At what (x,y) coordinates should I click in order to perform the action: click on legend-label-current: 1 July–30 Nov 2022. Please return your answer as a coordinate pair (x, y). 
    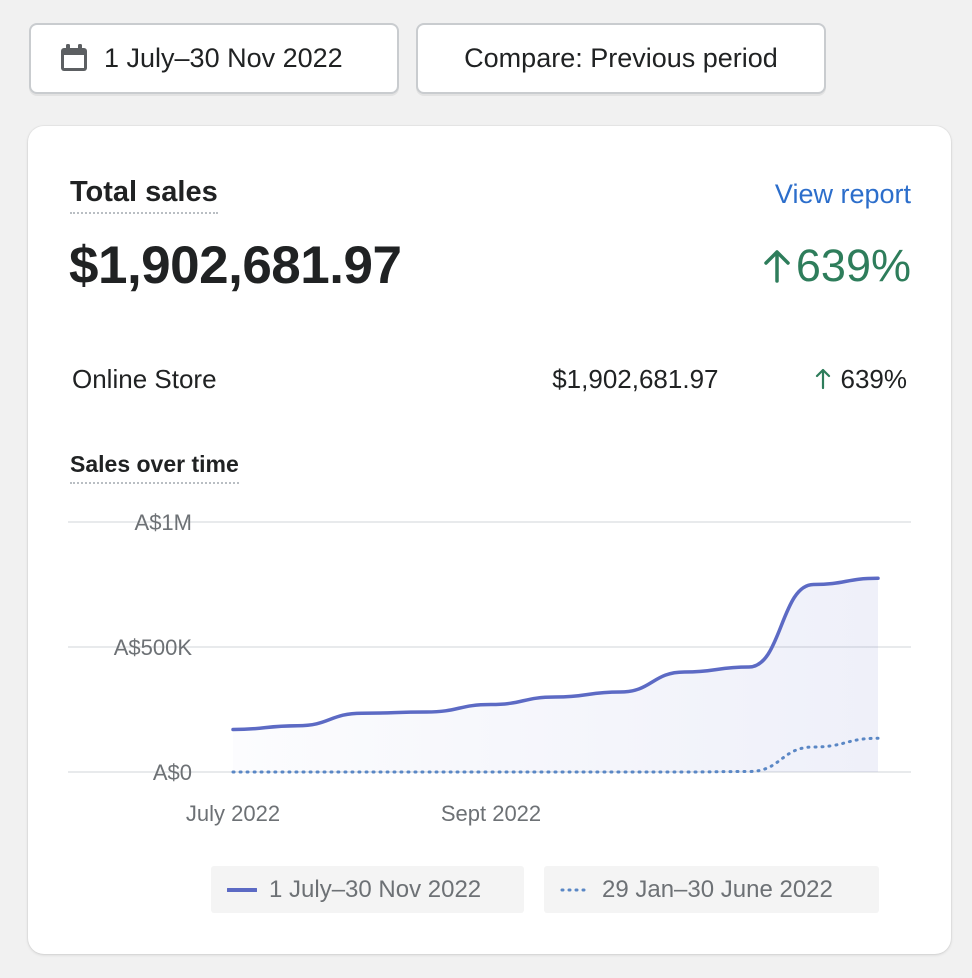
    Looking at the image, I should click on (375, 889).